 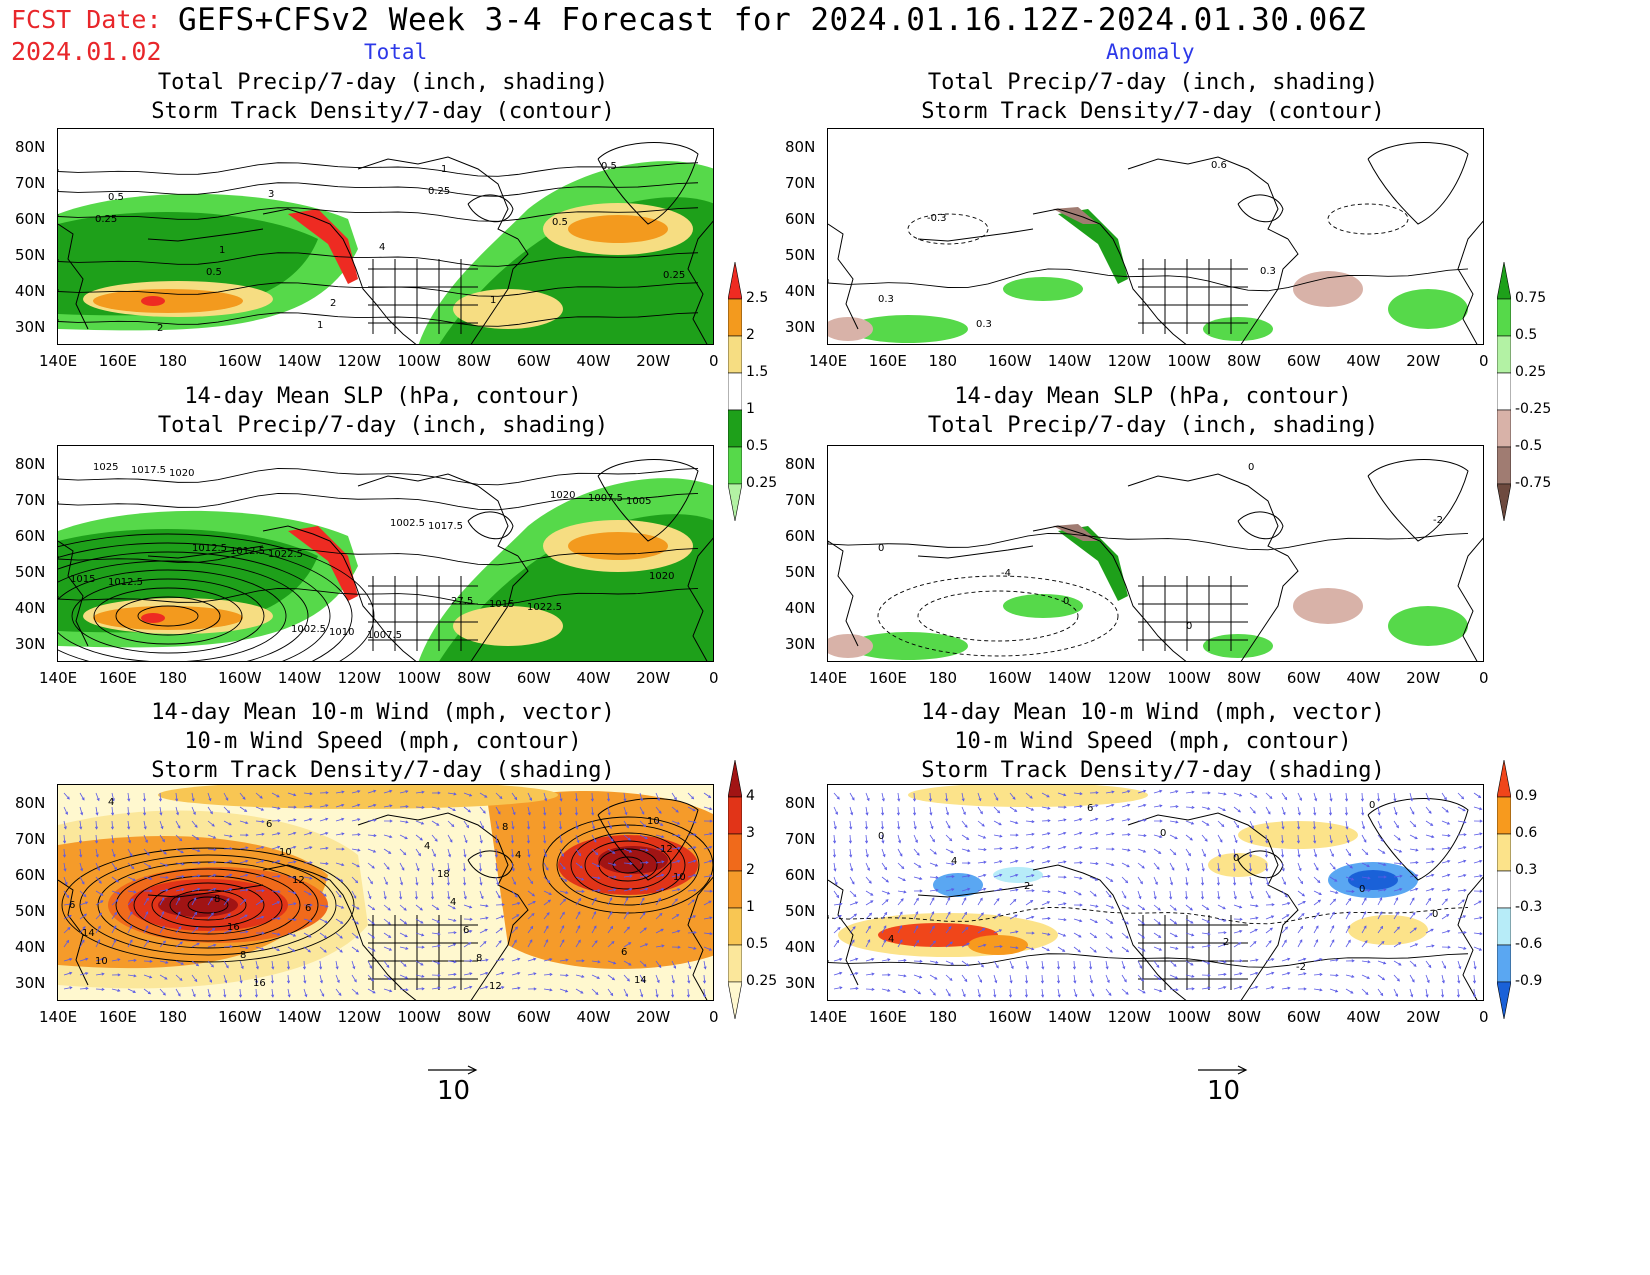 What do you see at coordinates (886, 299) in the screenshot?
I see `contour-label: 0.3` at bounding box center [886, 299].